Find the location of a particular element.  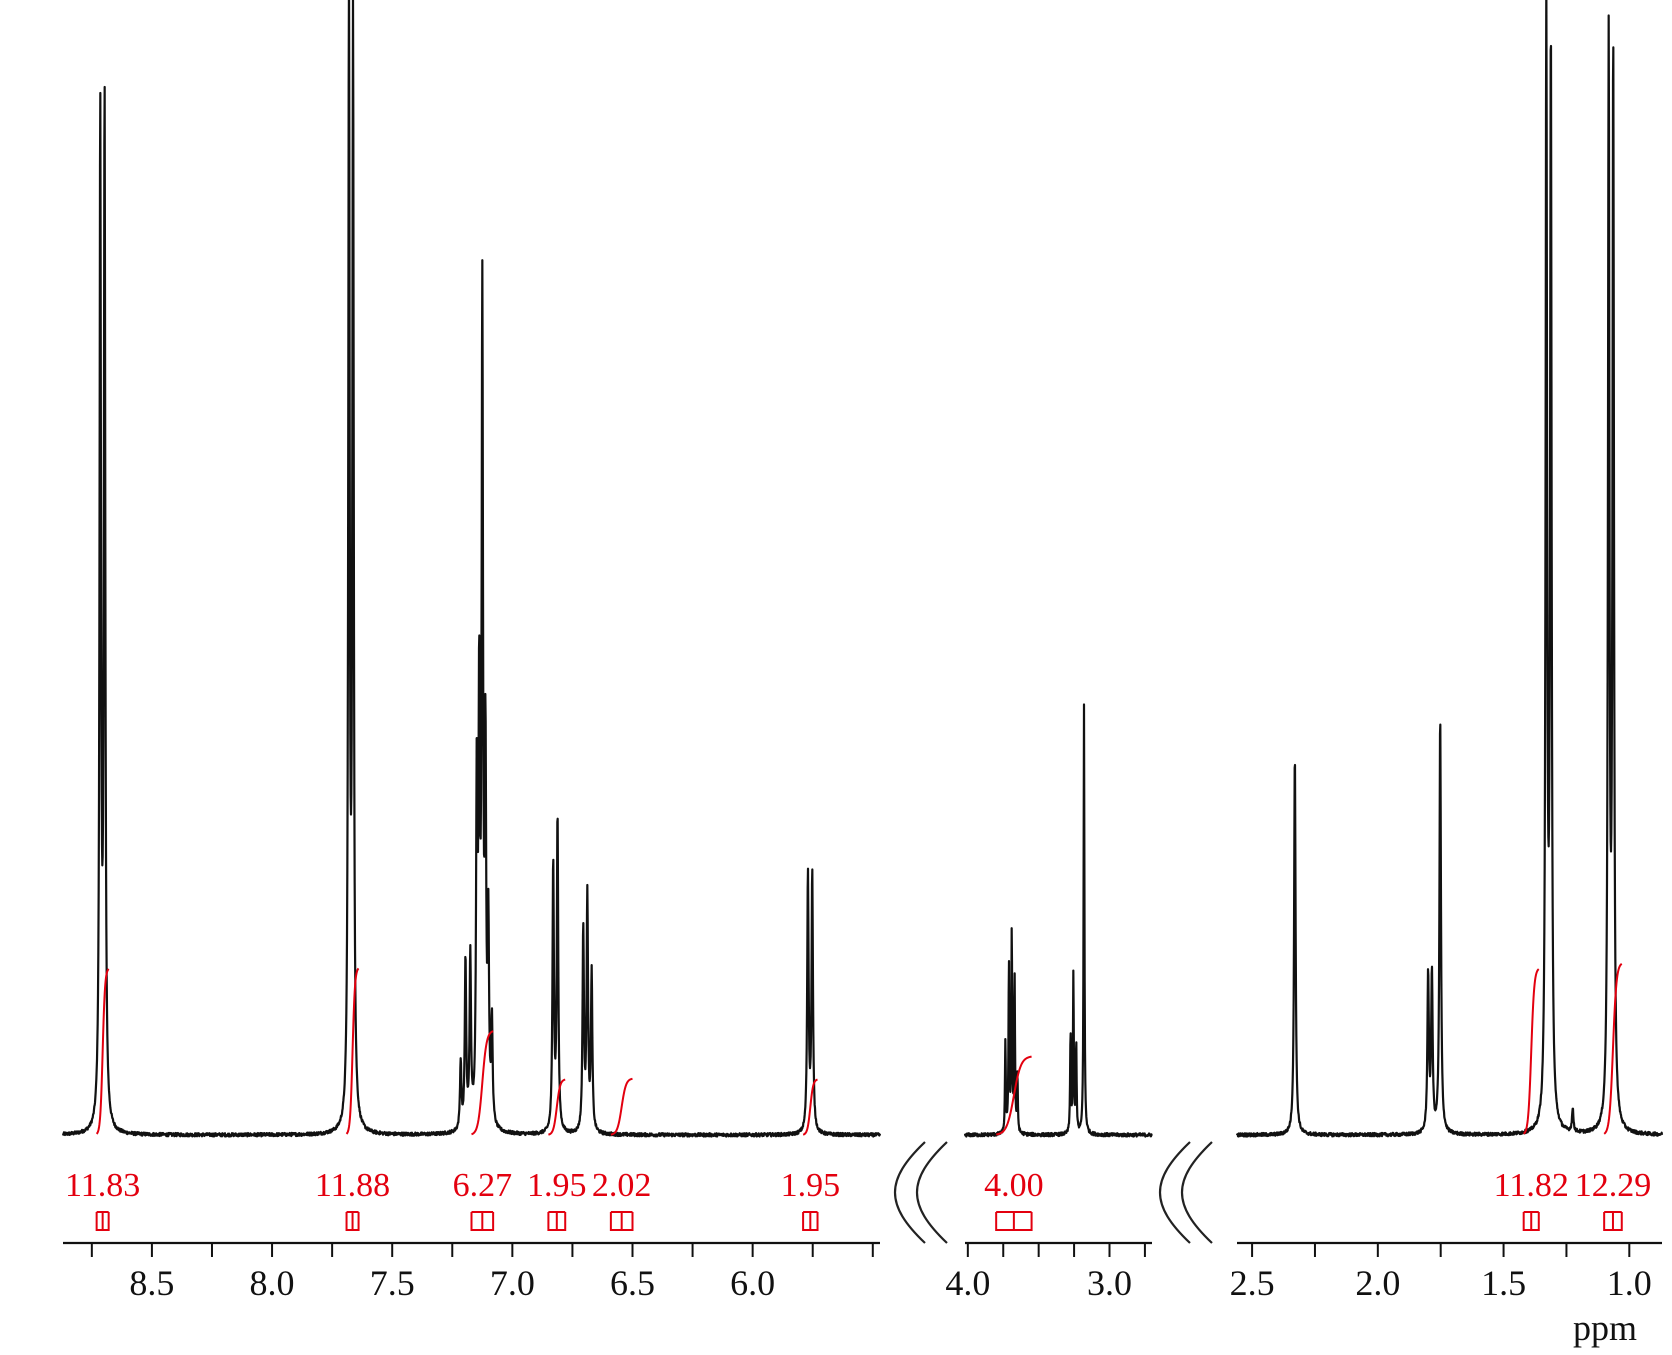

integral-annotations: 11.83 11.88 6.27 1.95 2.02 1.95 4.00 11.82 12.29 is located at coordinates (858, 1199).